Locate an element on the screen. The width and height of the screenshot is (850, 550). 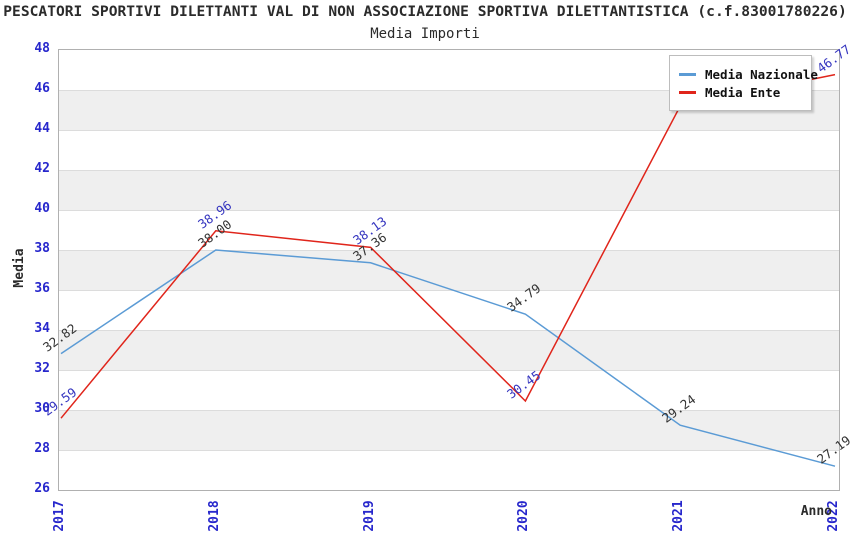
legend-label-media-nazionale: Media Nazionale is located at coordinates (761, 74).